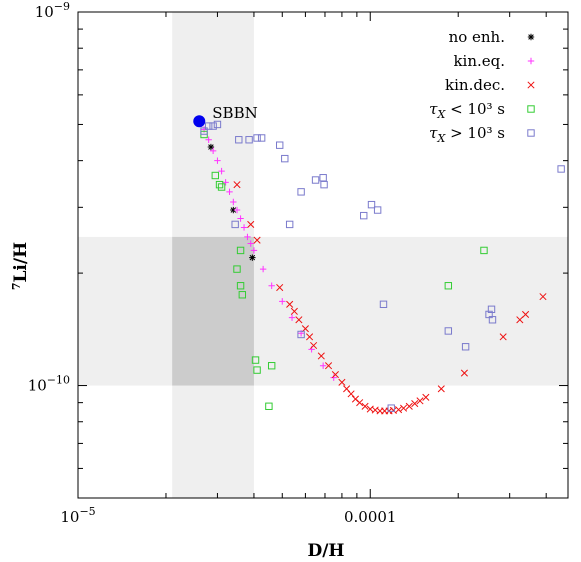  I want to click on legend-label: kin.eq., so click(479, 61).